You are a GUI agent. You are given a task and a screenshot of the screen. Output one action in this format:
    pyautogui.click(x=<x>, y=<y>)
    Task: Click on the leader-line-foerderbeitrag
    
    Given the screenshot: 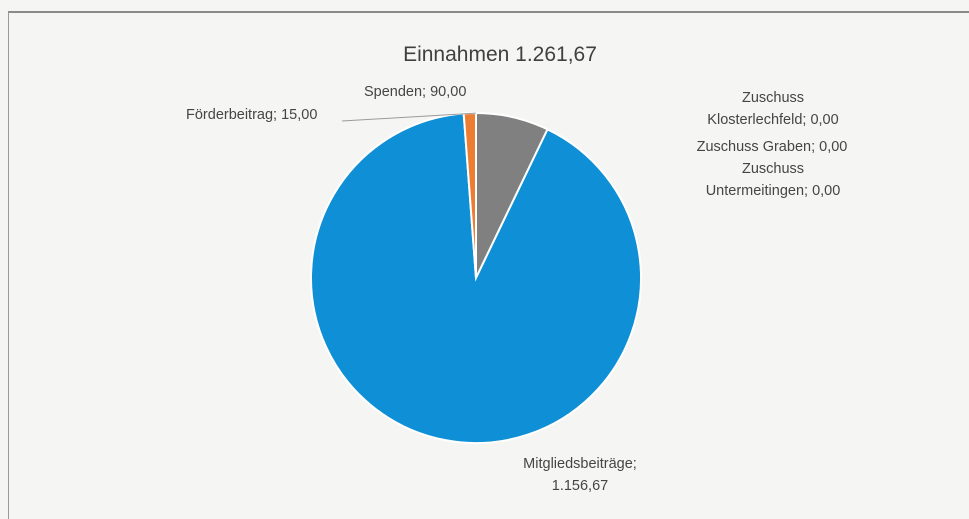 What is the action you would take?
    pyautogui.click(x=408, y=117)
    